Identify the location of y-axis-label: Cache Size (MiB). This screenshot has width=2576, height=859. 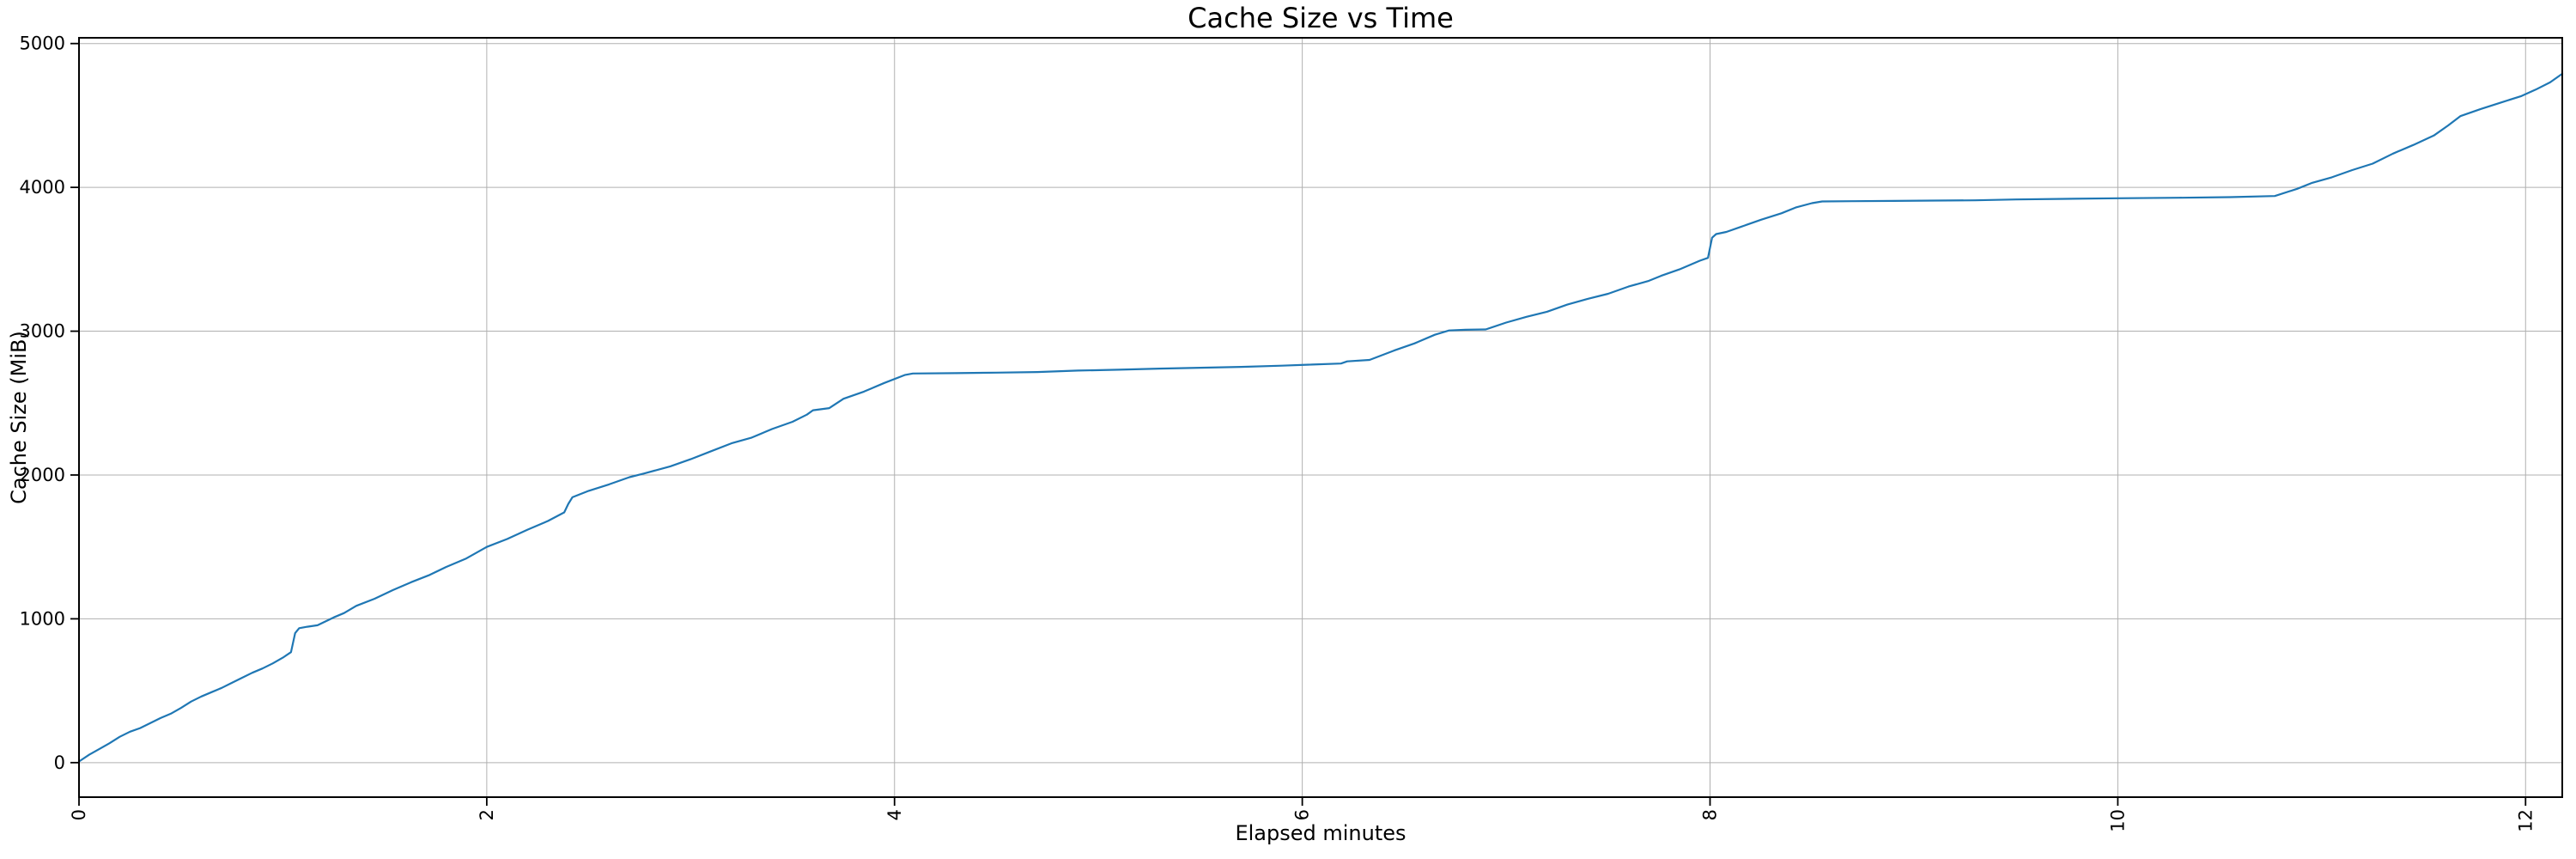
(19, 417).